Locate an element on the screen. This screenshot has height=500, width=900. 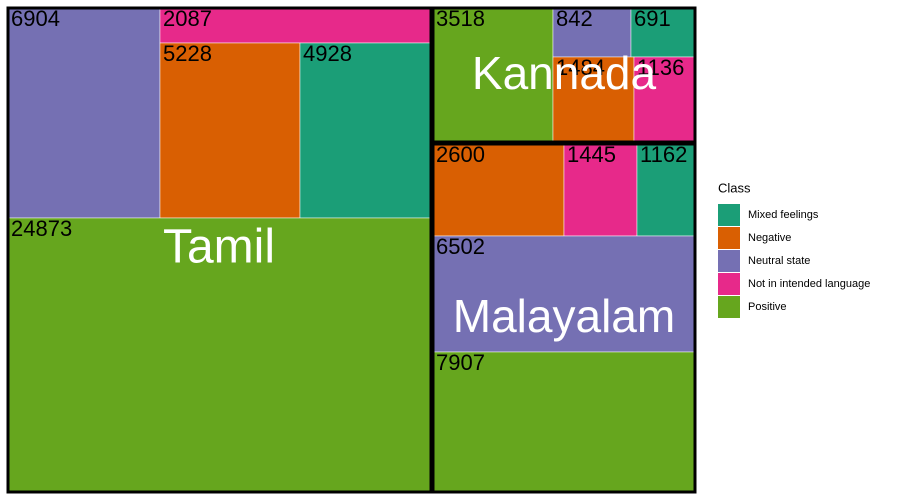
legend-label: Negative is located at coordinates (769, 238).